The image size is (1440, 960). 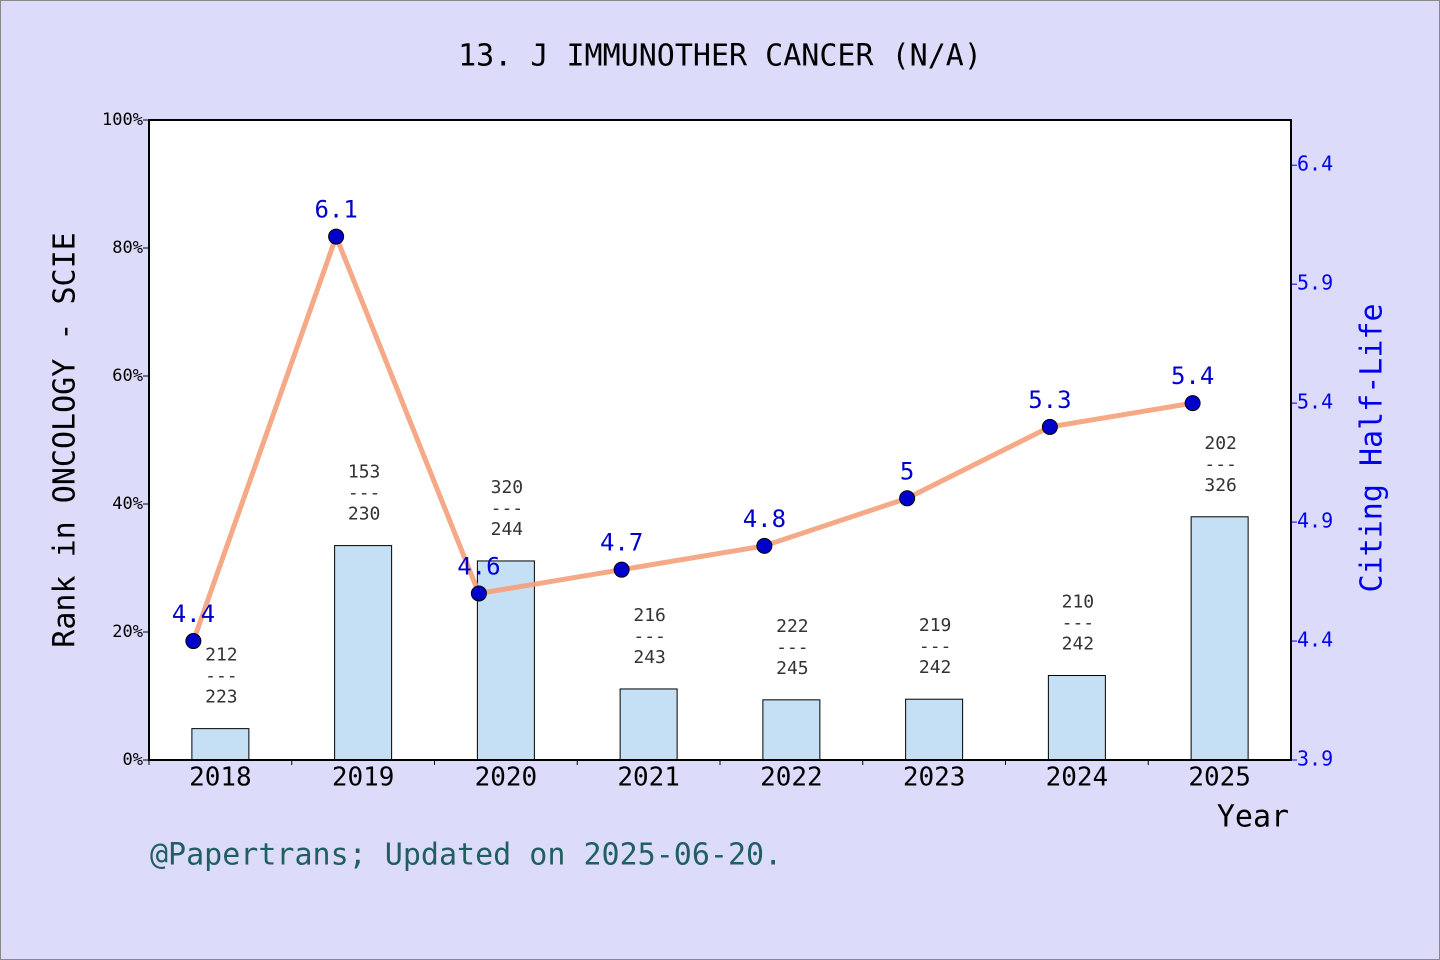 I want to click on rank-label: 230, so click(x=364, y=514).